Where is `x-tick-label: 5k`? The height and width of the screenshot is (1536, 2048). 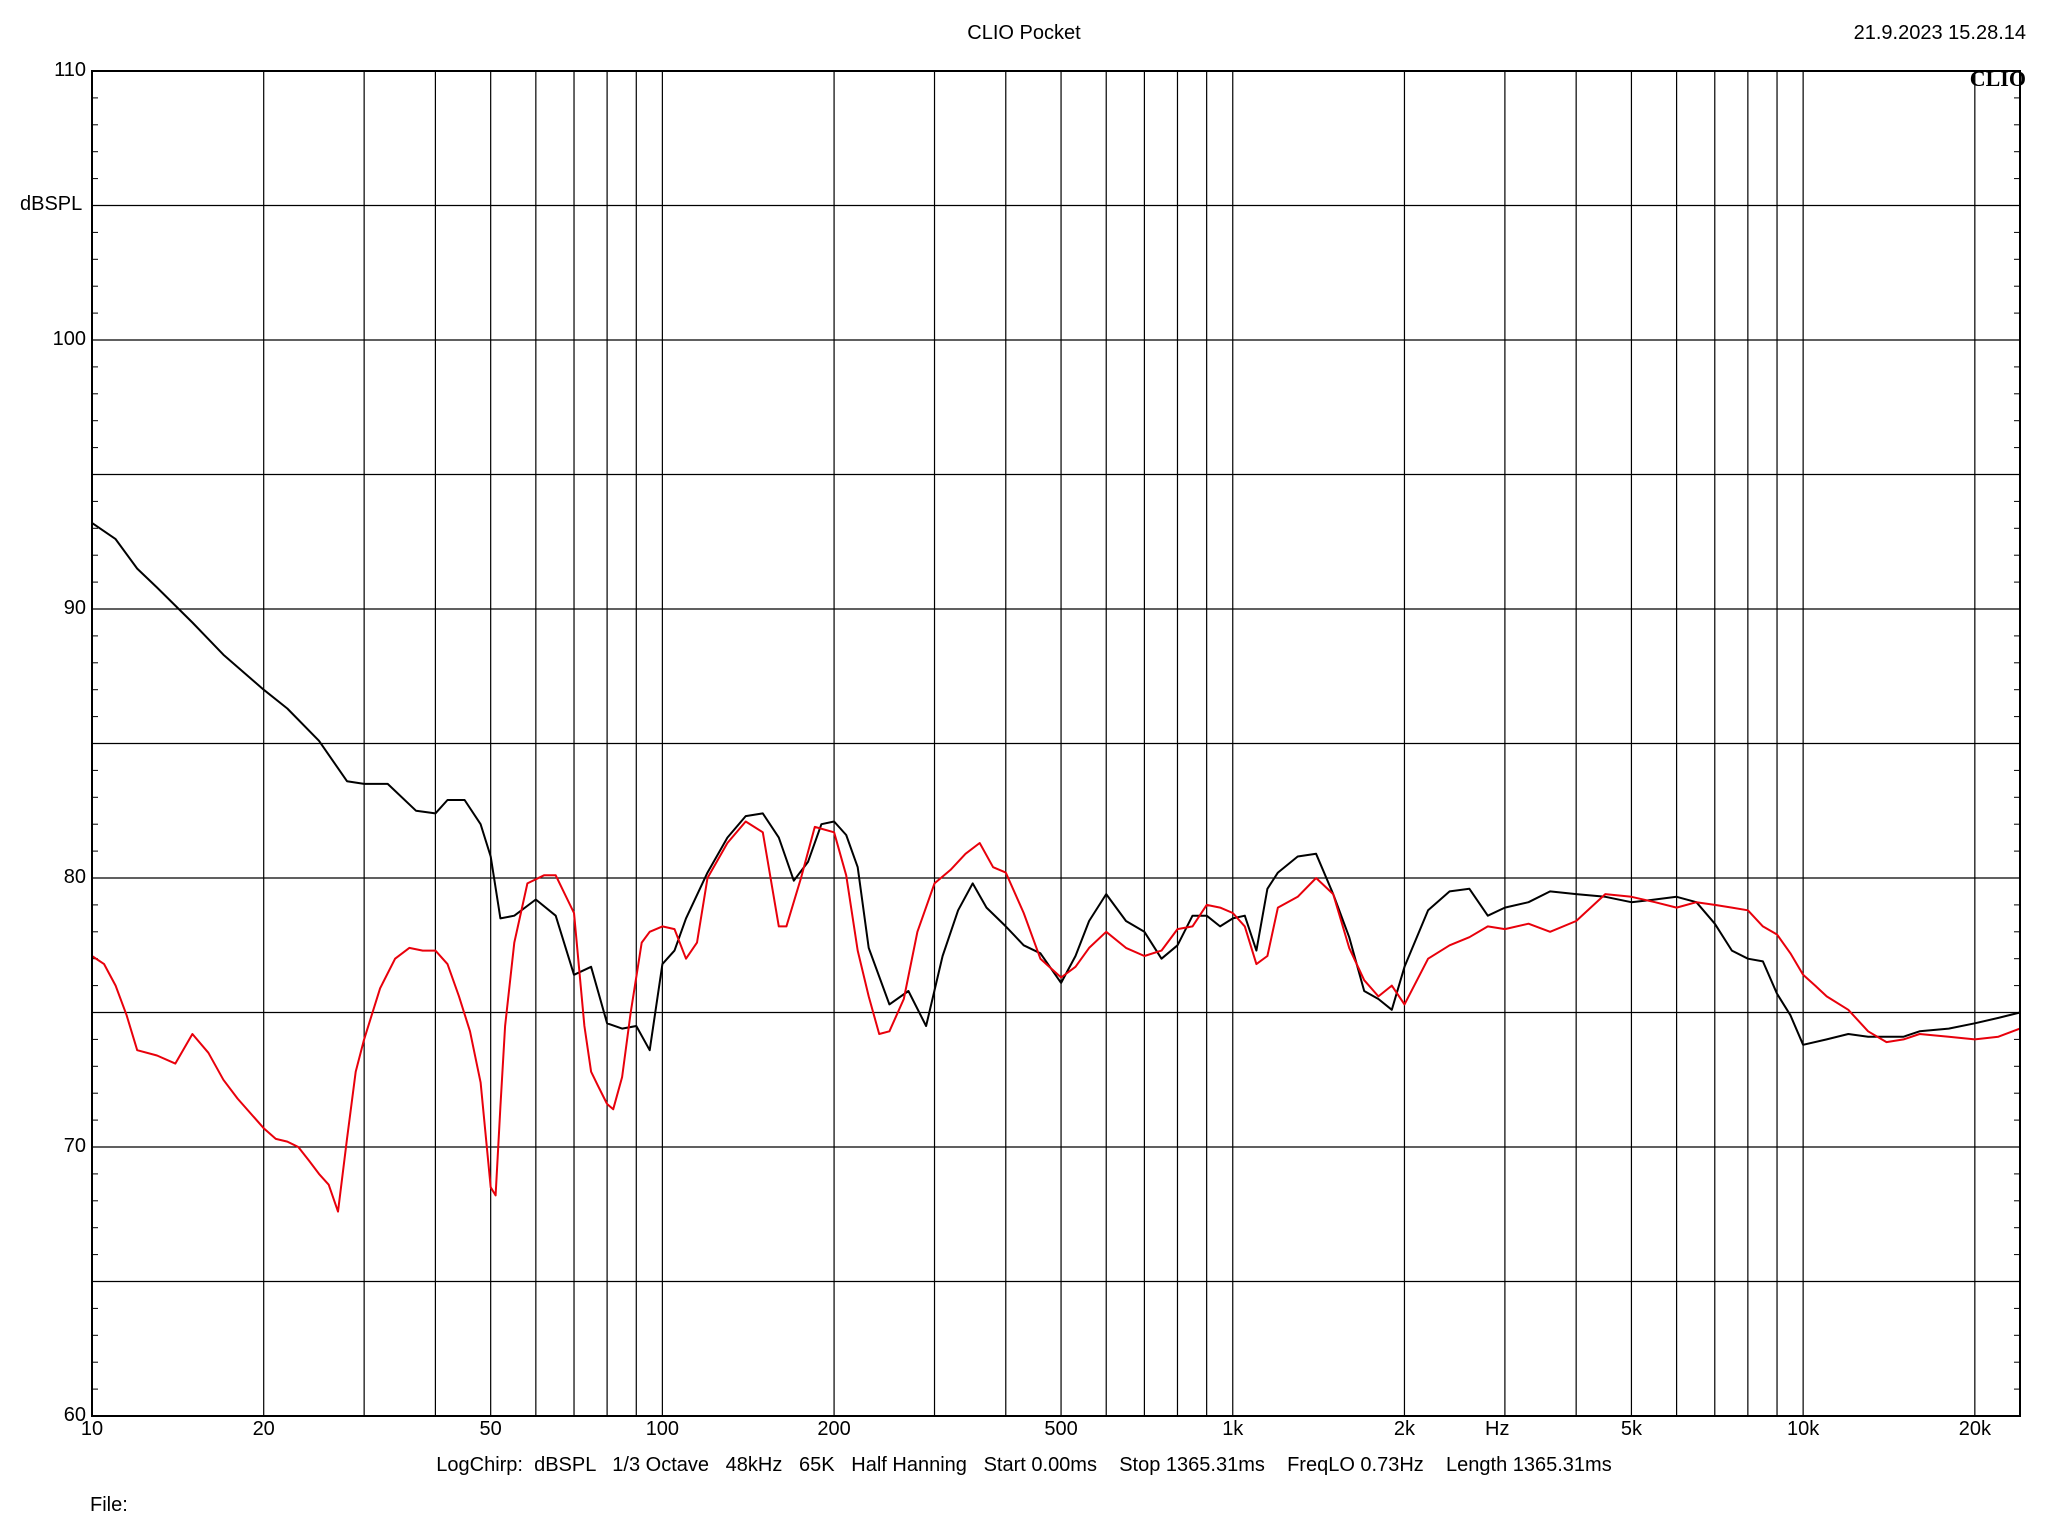
x-tick-label: 5k is located at coordinates (1631, 1429).